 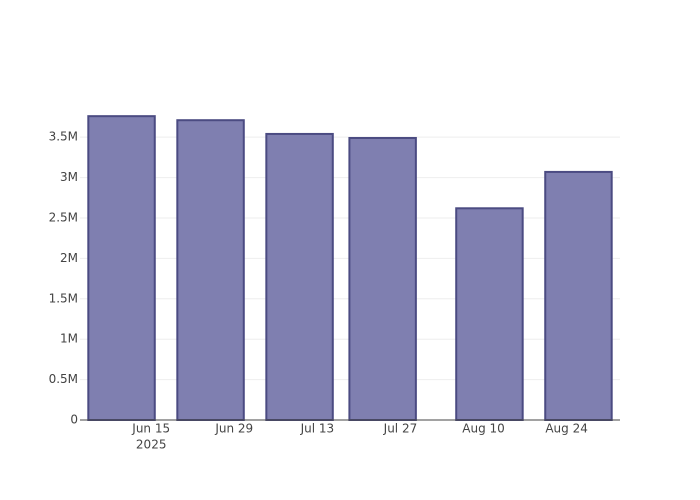 I want to click on y-tick-label: 3M, so click(x=69, y=177).